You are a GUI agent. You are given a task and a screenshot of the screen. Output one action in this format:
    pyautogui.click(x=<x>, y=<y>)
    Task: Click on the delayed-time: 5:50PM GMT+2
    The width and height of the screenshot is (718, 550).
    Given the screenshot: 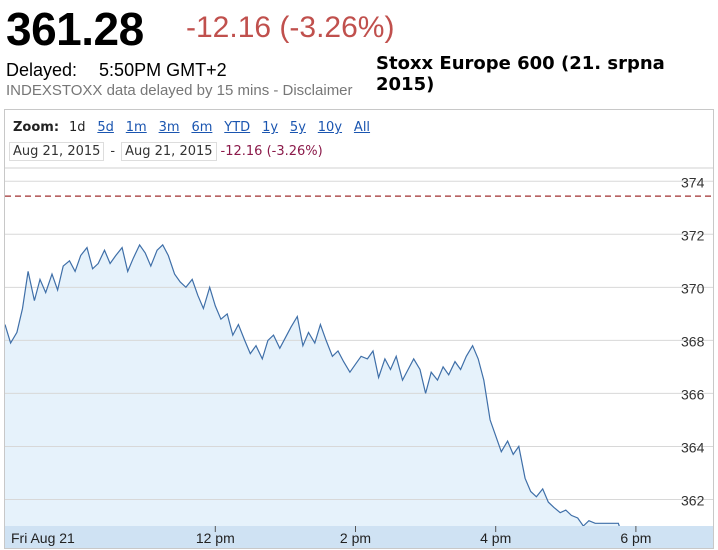 What is the action you would take?
    pyautogui.click(x=163, y=70)
    